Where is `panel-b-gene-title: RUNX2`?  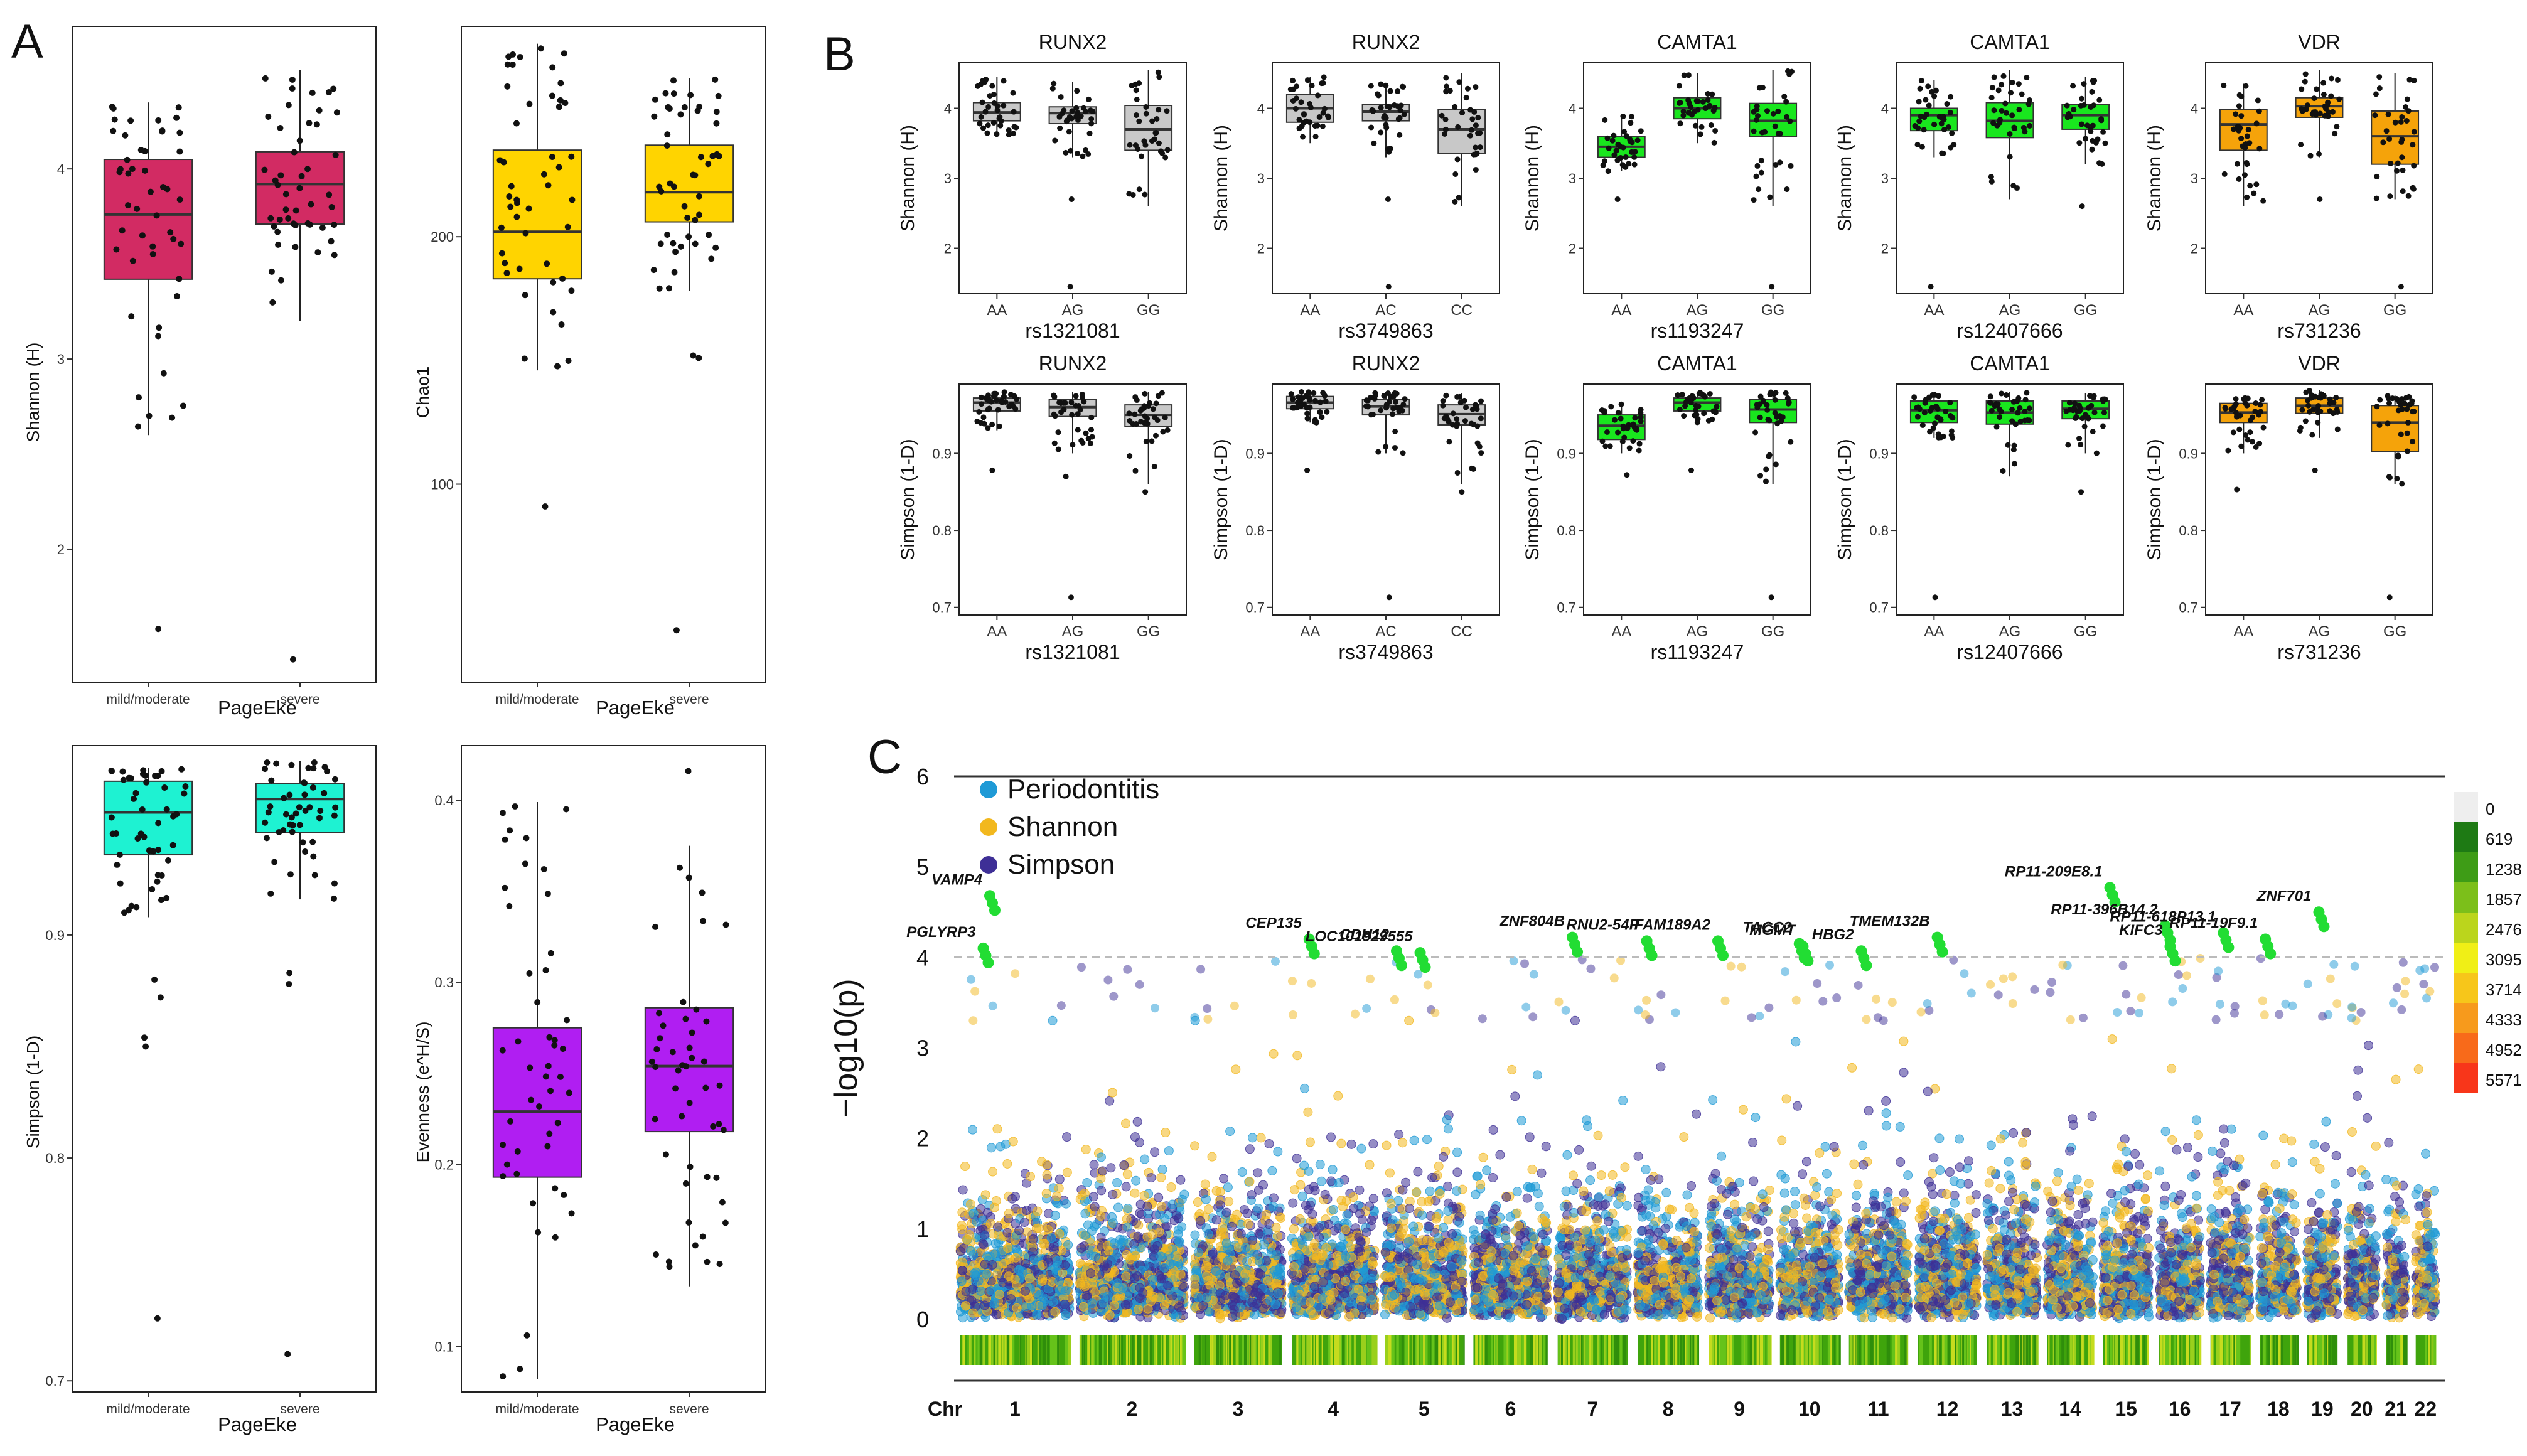
panel-b-gene-title: RUNX2 is located at coordinates (1386, 42).